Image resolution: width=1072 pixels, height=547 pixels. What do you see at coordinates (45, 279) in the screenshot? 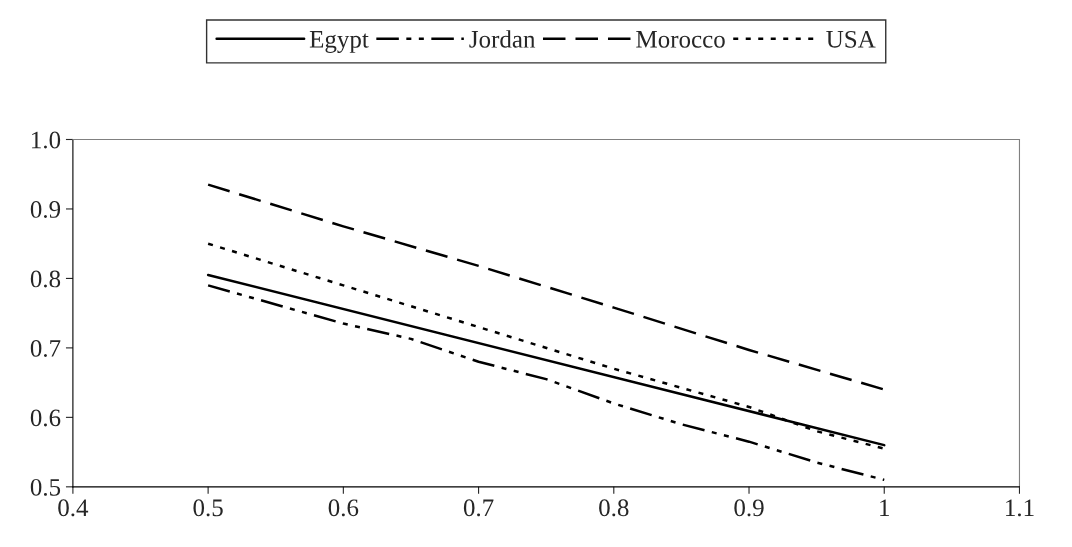
I see `y-tick-label: 0.8` at bounding box center [45, 279].